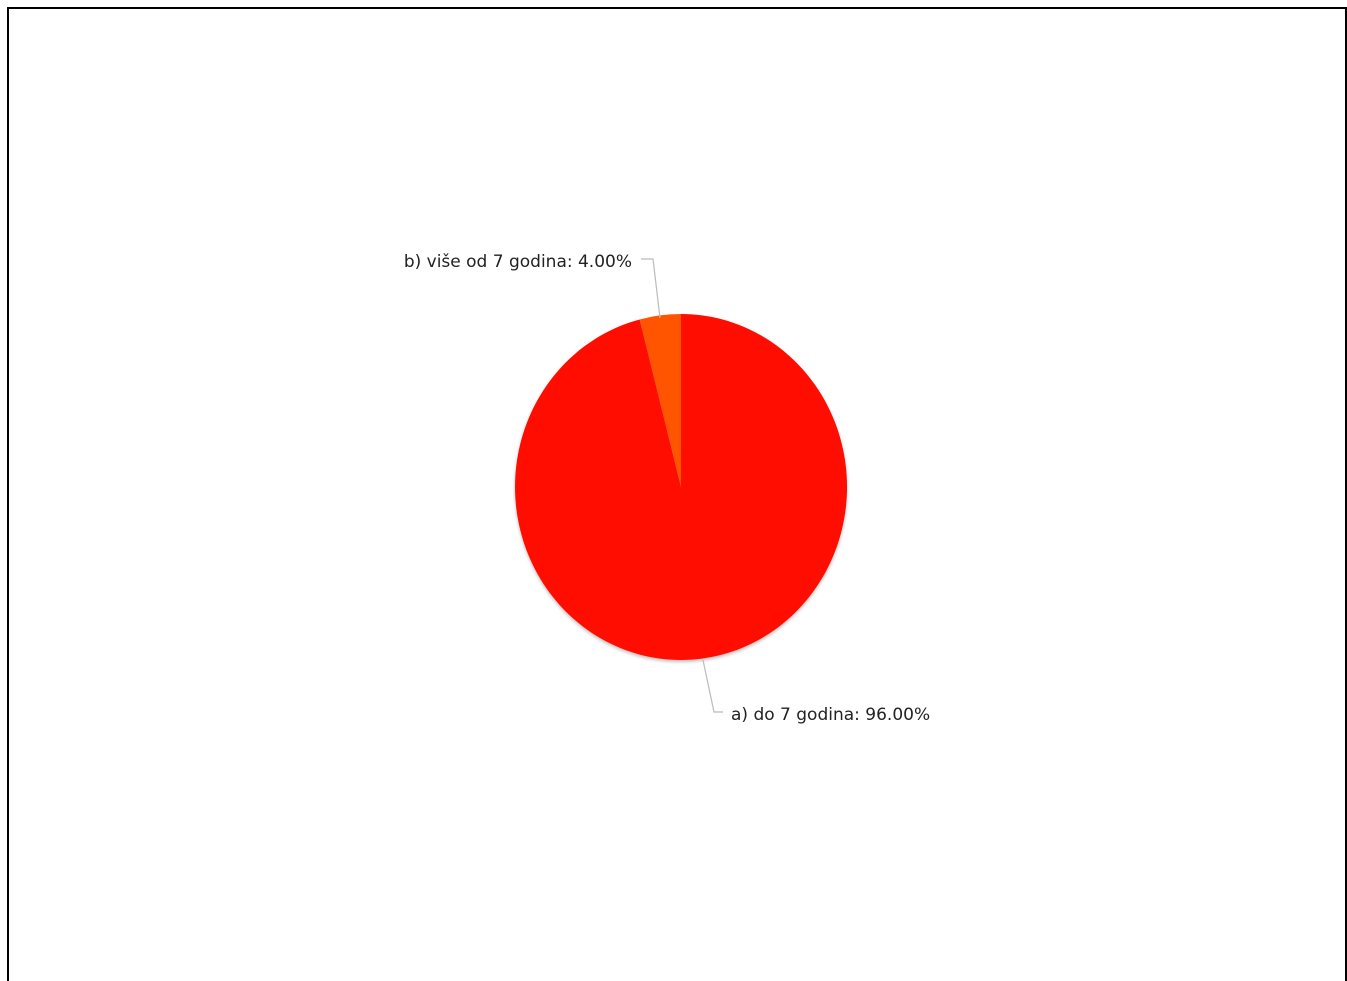 Image resolution: width=1347 pixels, height=981 pixels. I want to click on pie-slices, so click(681, 487).